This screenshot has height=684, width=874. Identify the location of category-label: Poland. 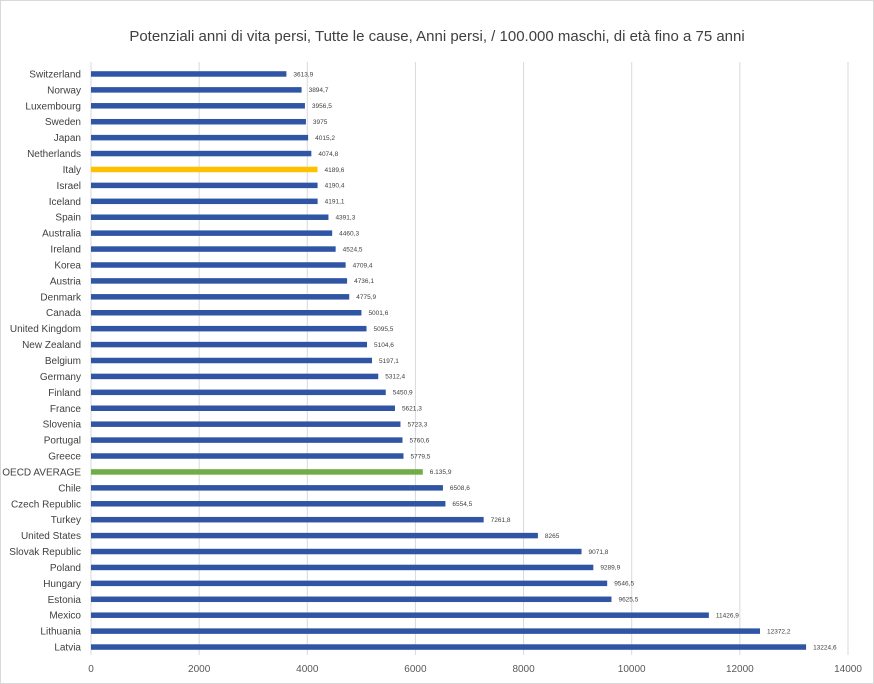
(65, 568).